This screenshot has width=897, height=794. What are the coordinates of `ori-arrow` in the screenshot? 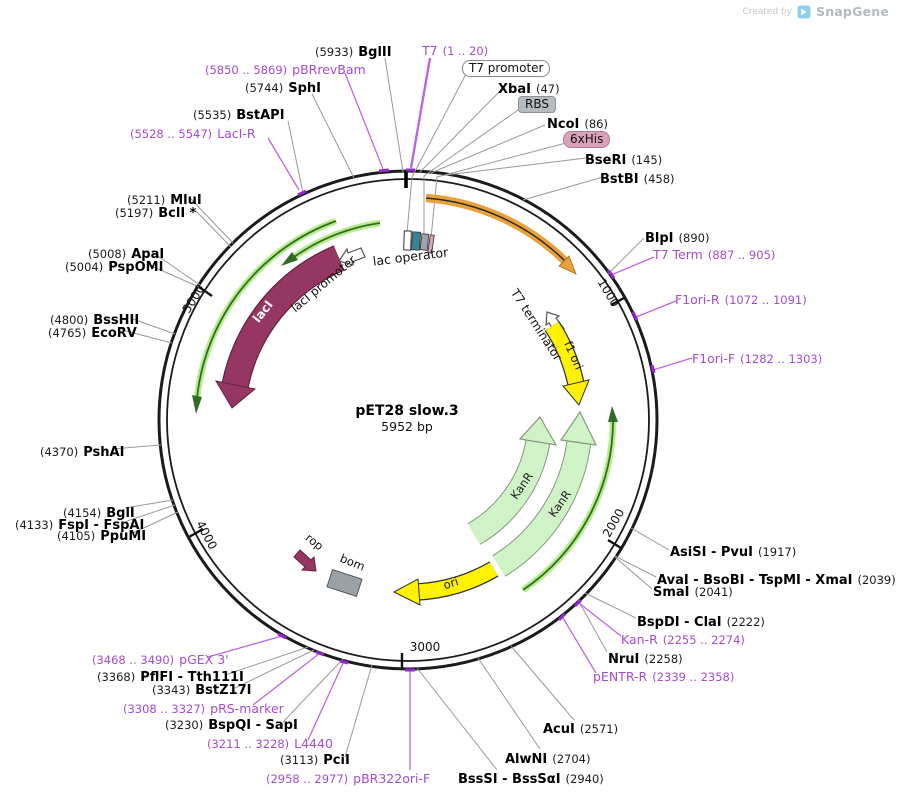 It's located at (445, 583).